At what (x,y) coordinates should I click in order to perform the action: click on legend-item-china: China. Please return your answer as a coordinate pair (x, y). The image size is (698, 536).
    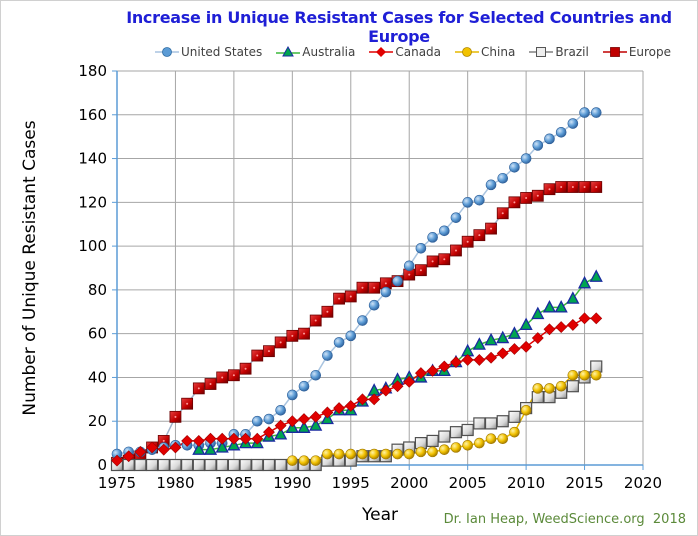
    Looking at the image, I should click on (485, 52).